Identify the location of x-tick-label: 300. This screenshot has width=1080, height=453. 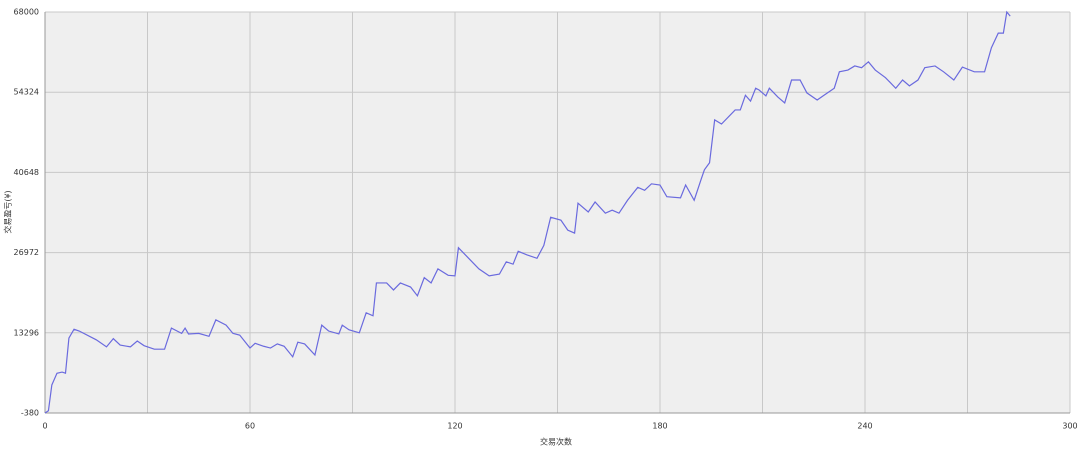
(1069, 426).